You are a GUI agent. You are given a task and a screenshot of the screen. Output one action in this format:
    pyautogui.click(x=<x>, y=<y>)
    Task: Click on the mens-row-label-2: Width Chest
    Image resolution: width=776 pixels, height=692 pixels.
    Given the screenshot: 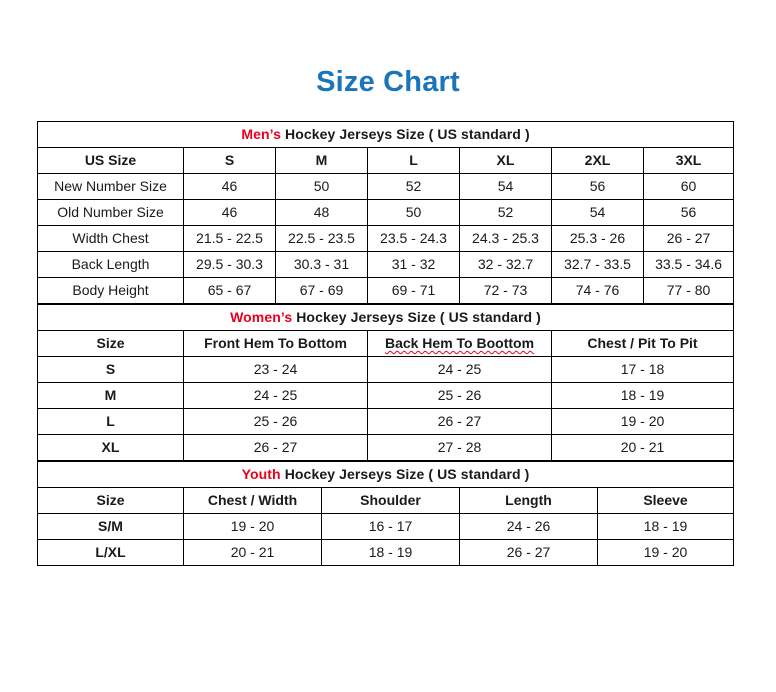 What is the action you would take?
    pyautogui.click(x=110, y=238)
    